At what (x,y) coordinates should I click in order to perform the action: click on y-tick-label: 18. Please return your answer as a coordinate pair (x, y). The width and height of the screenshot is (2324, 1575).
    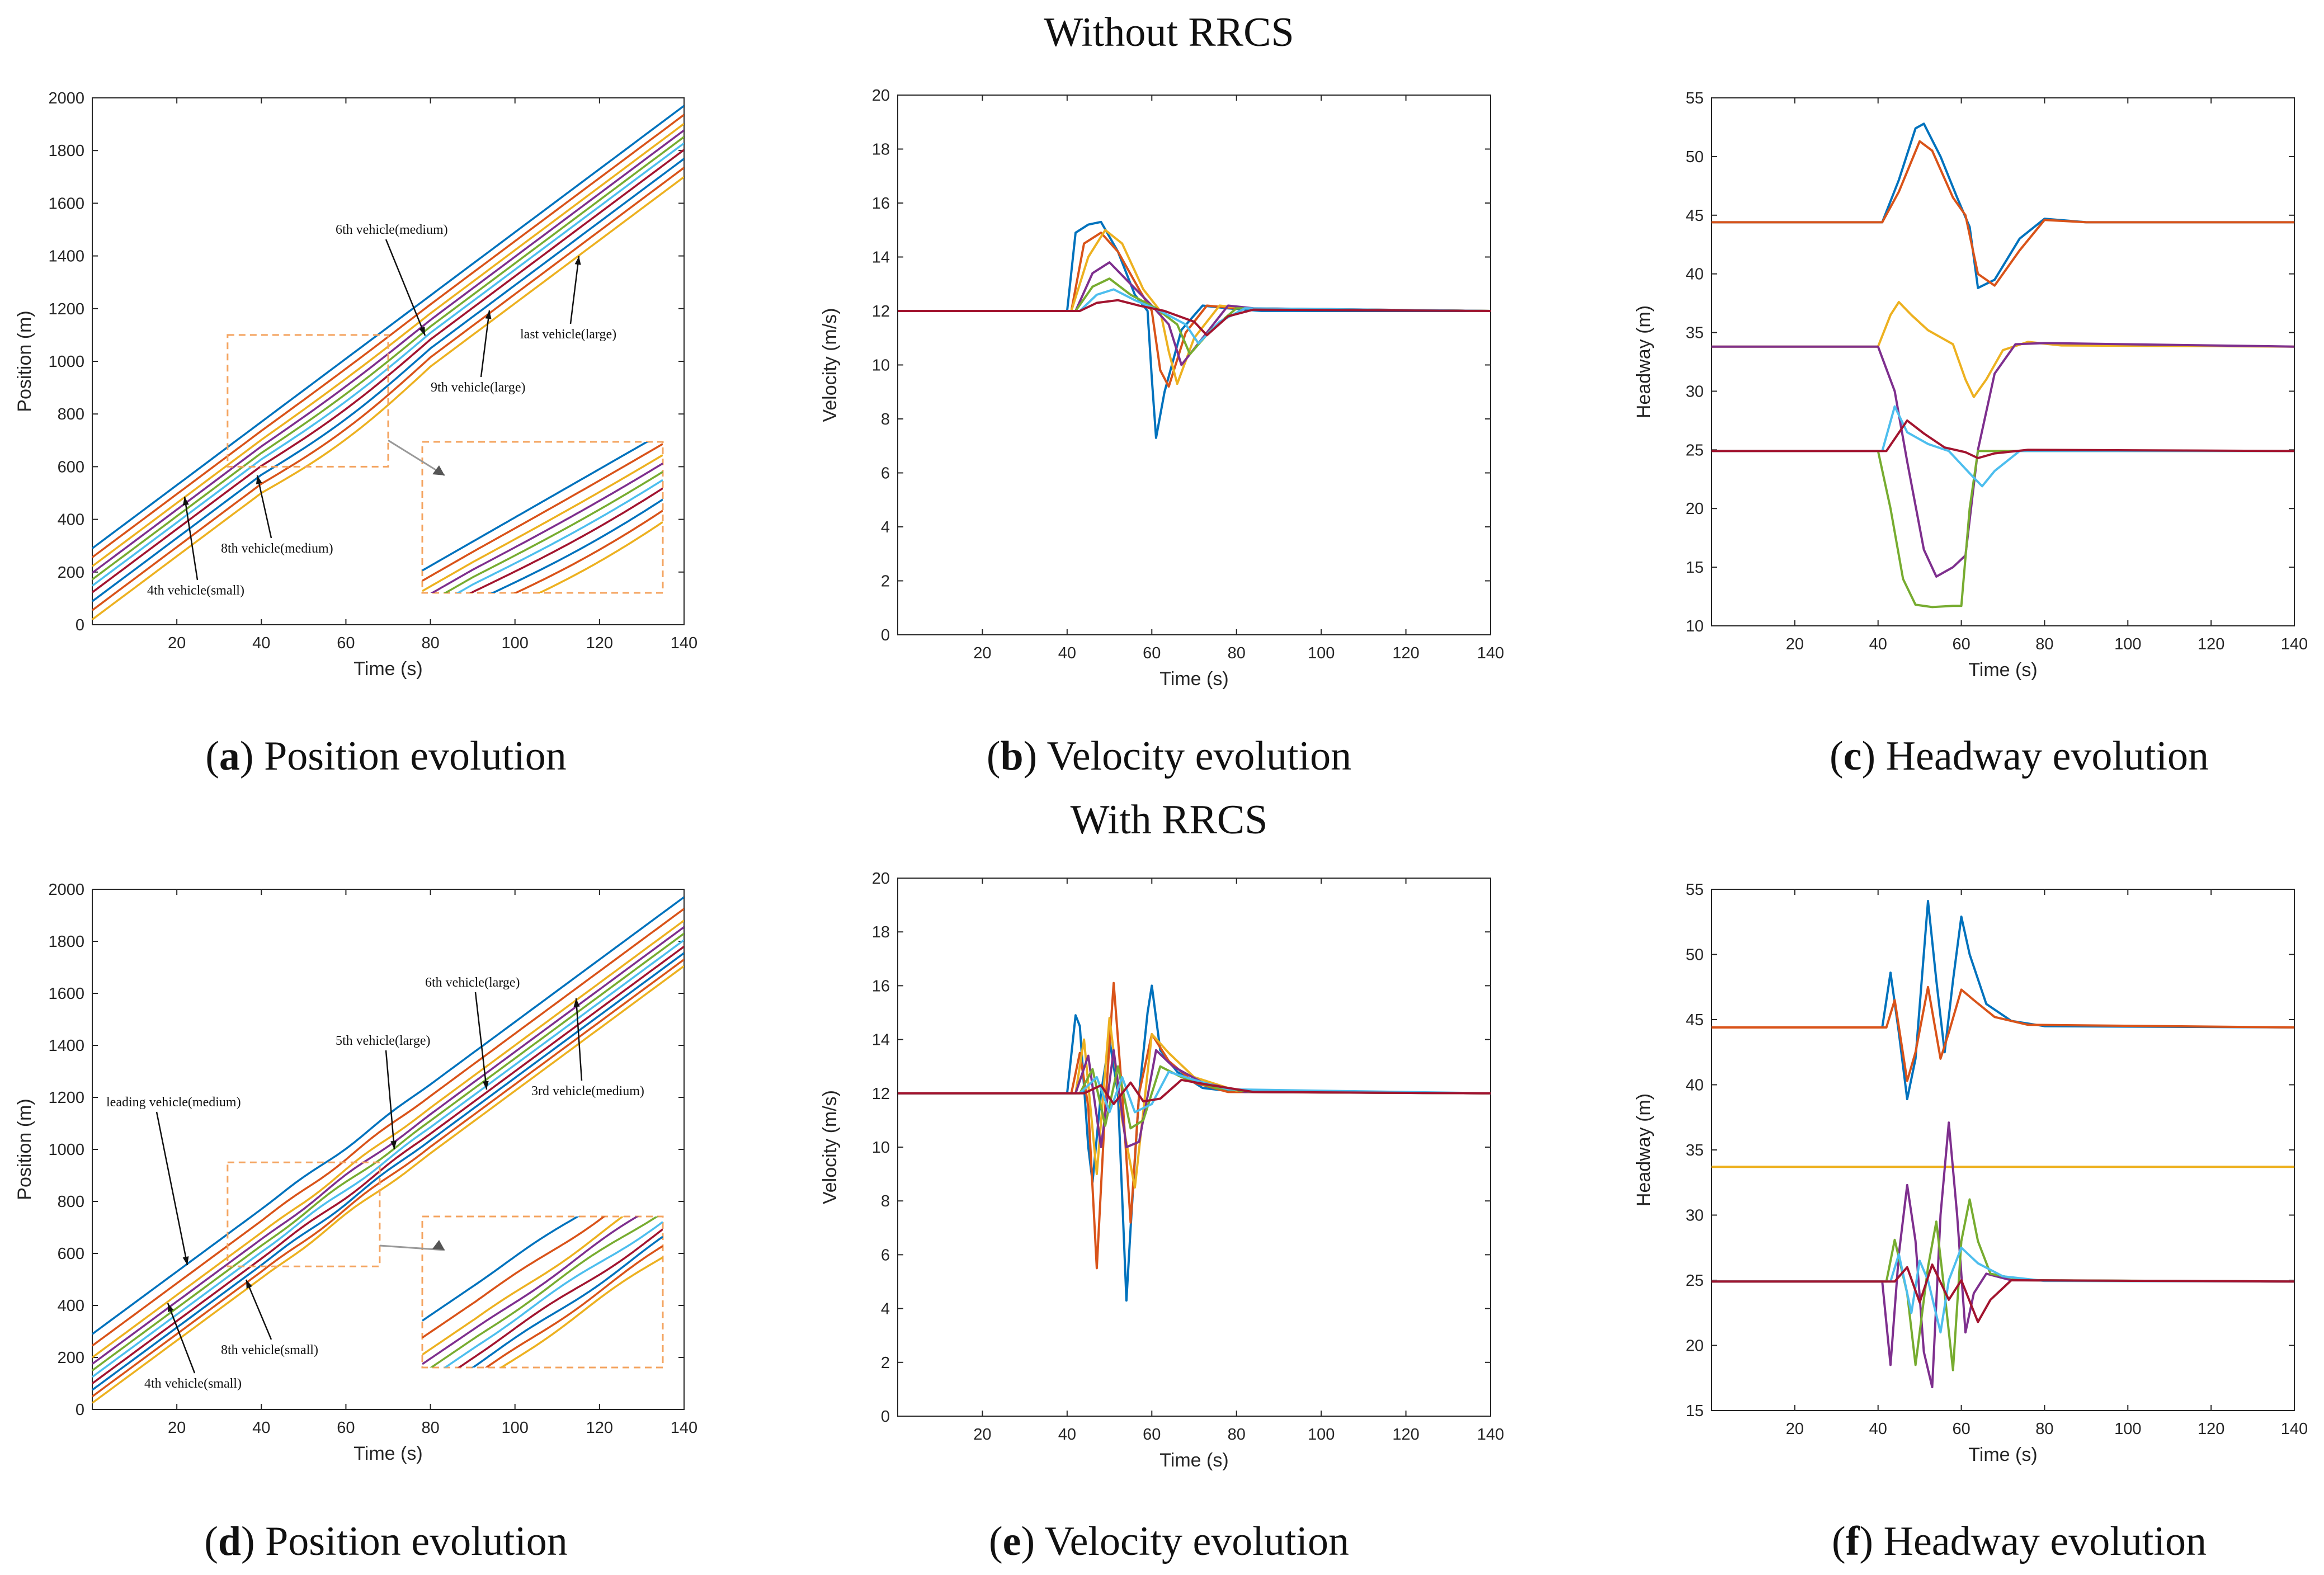
    Looking at the image, I should click on (881, 932).